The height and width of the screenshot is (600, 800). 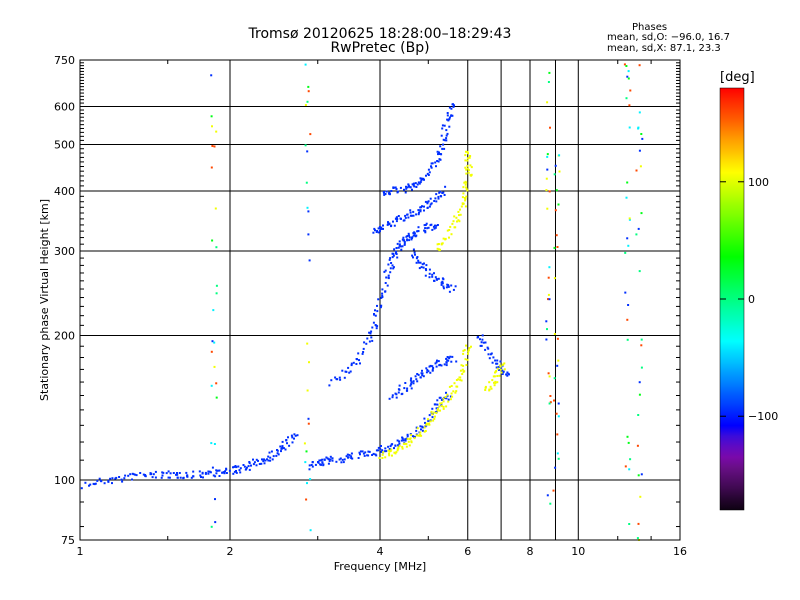 What do you see at coordinates (64, 251) in the screenshot?
I see `y-tick-label: 300` at bounding box center [64, 251].